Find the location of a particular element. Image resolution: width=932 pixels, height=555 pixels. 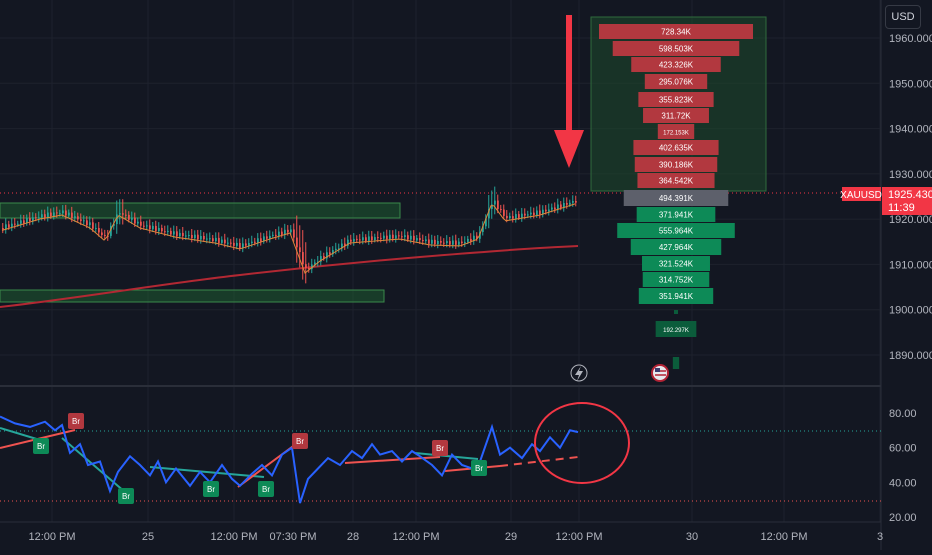

current-price-badge: XAUUSD 1925.430 11:39 is located at coordinates (886, 201).